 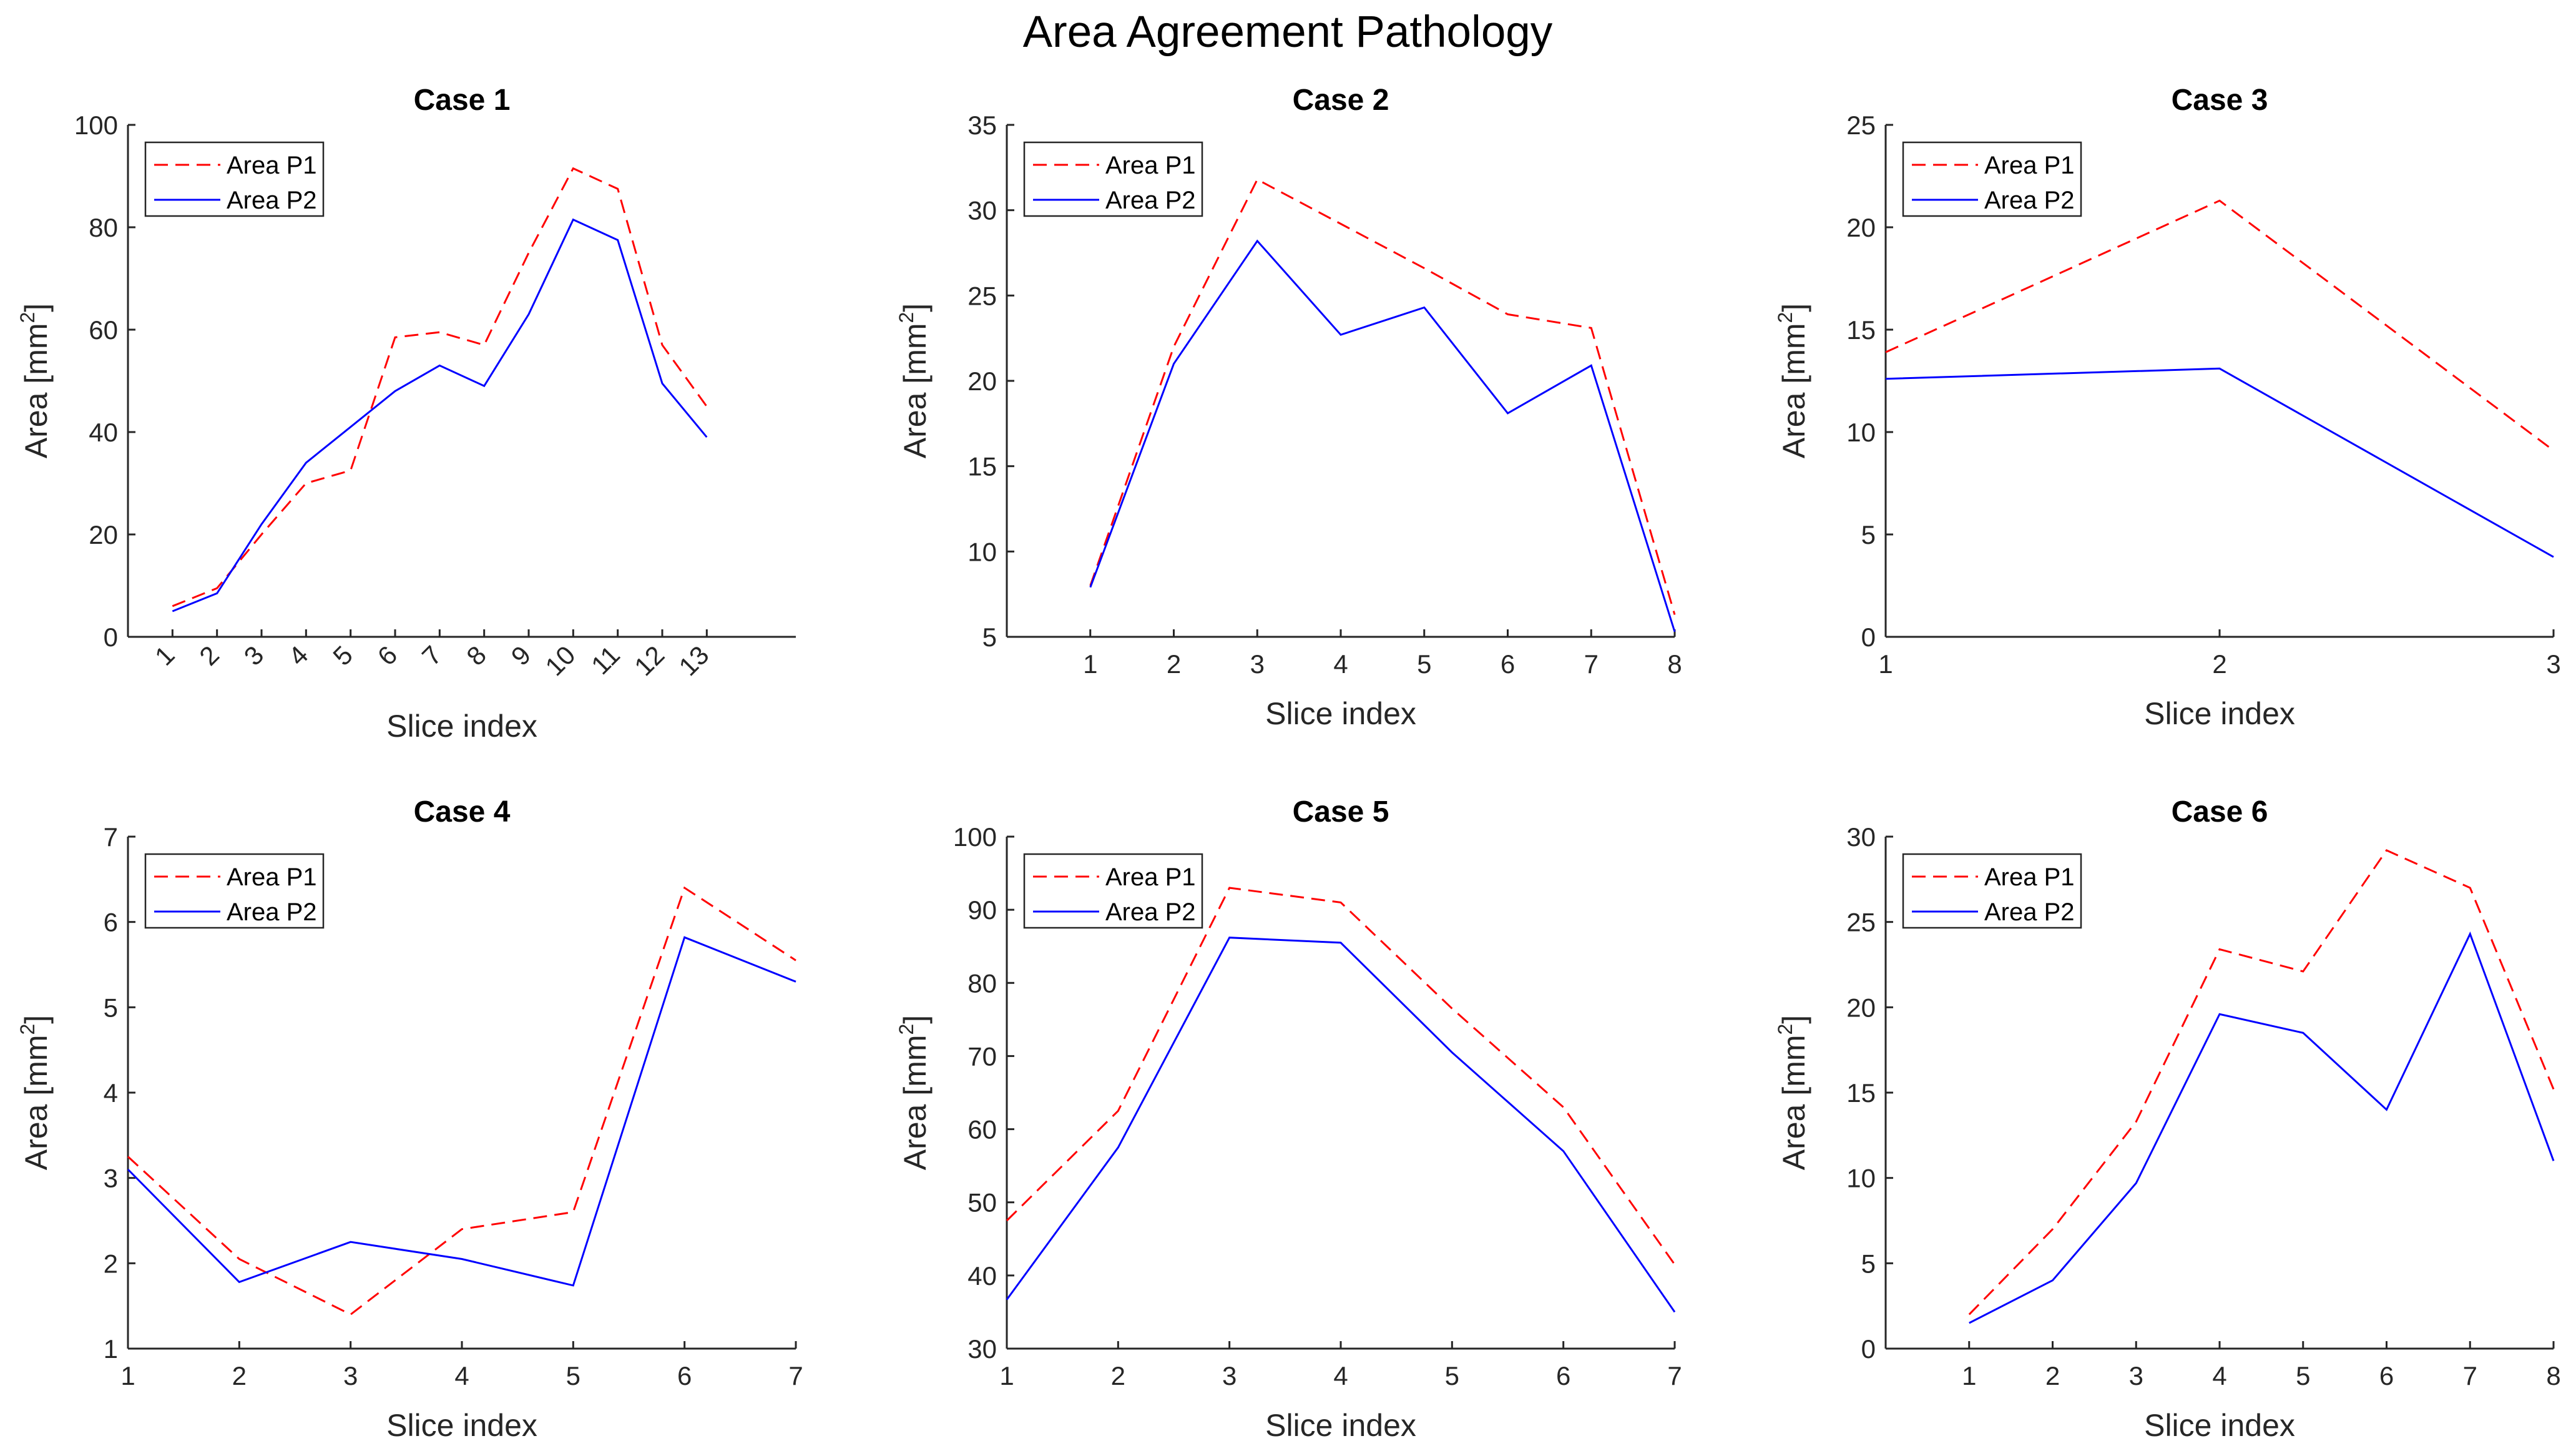 I want to click on y-tick-label: 35, so click(x=982, y=125).